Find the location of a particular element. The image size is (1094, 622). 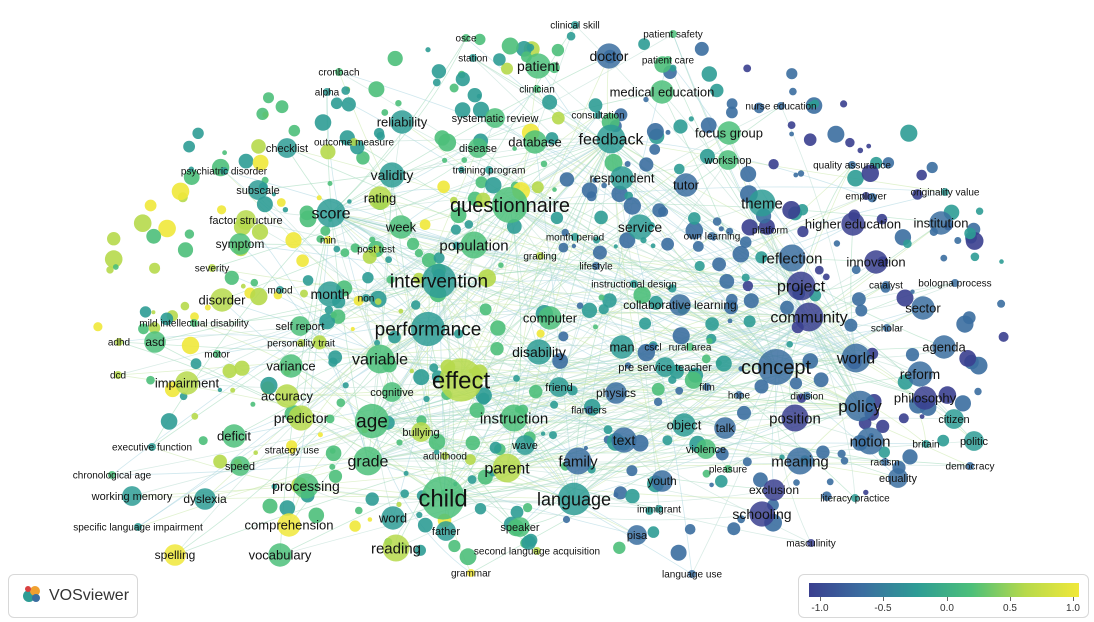

term-label: variable is located at coordinates (380, 360).